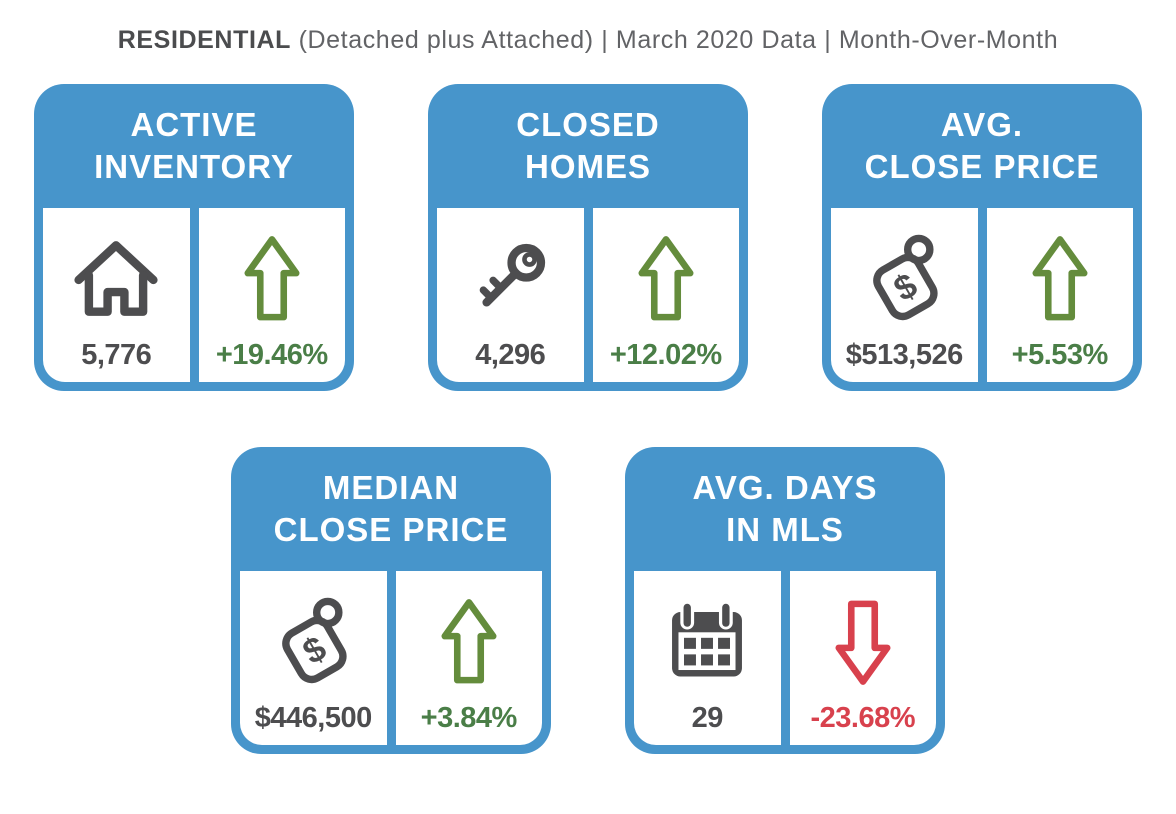  What do you see at coordinates (785, 509) in the screenshot?
I see `card-title: AVG. DAYS IN MLS` at bounding box center [785, 509].